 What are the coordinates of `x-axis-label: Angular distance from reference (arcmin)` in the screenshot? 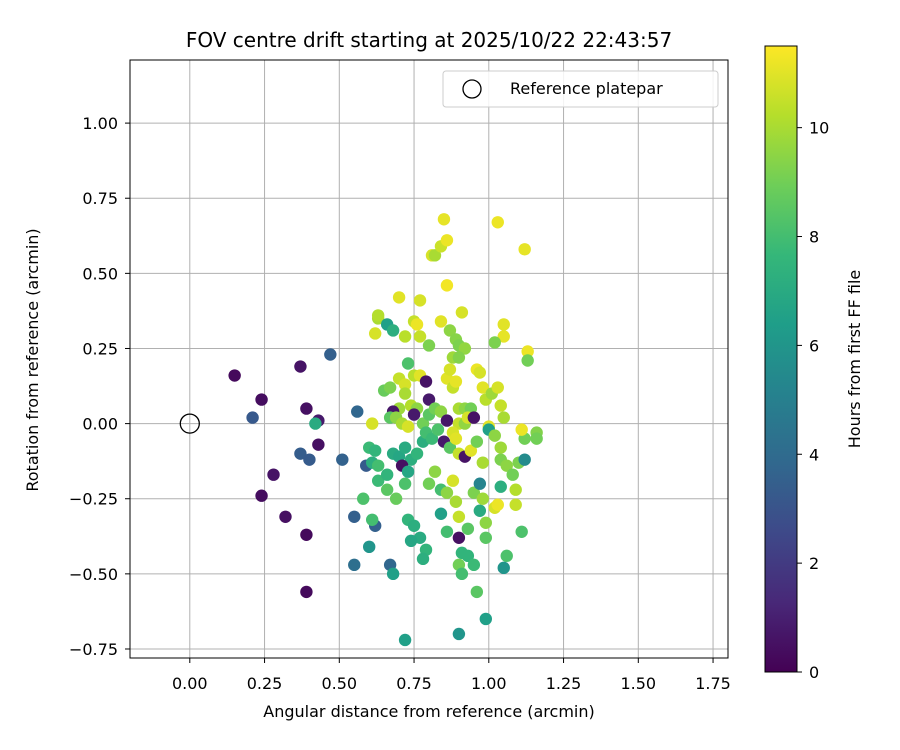 It's located at (428, 711).